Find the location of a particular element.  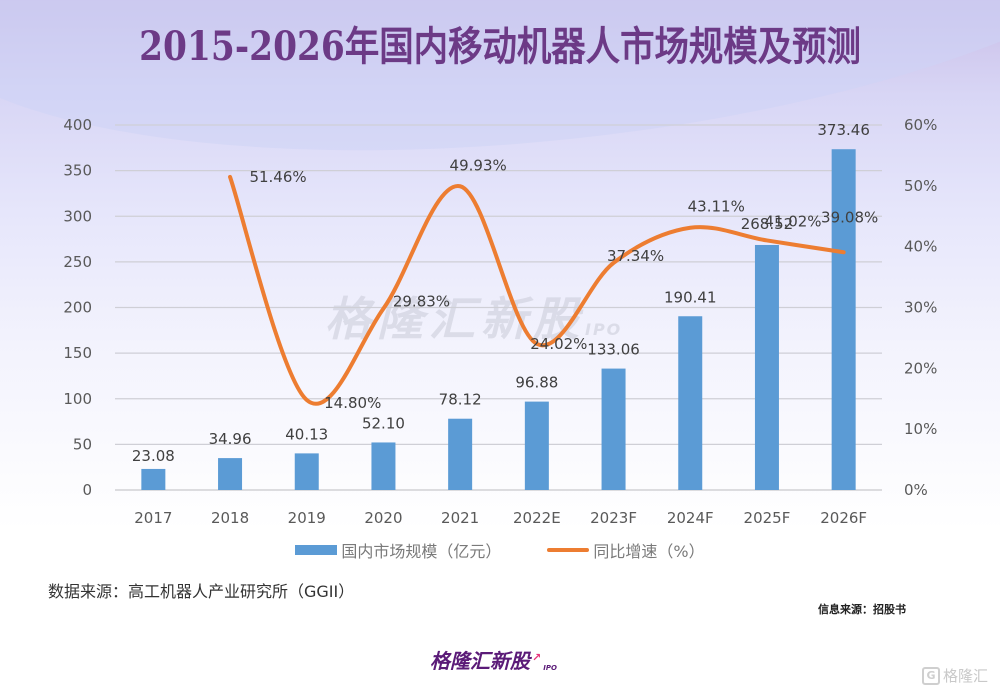

line-data-label: 37.34% is located at coordinates (635, 256).